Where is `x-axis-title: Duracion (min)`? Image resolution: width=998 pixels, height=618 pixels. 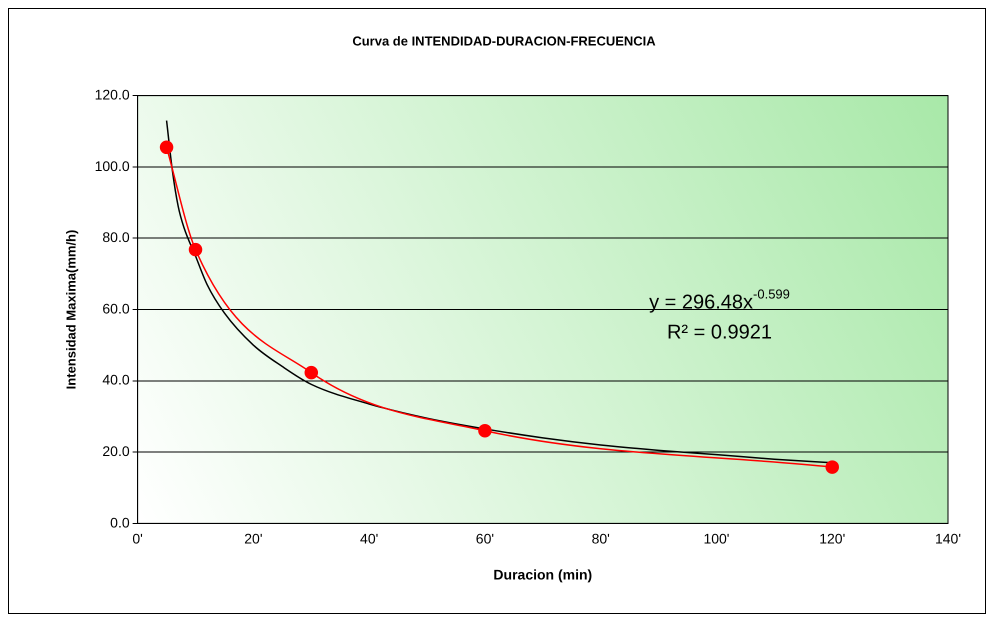 x-axis-title: Duracion (min) is located at coordinates (542, 574).